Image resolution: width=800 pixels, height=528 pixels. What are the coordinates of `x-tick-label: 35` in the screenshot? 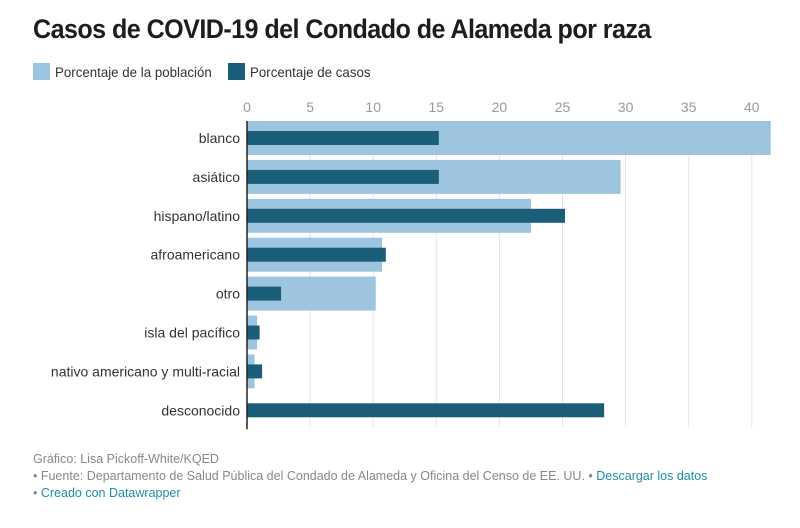 It's located at (689, 107).